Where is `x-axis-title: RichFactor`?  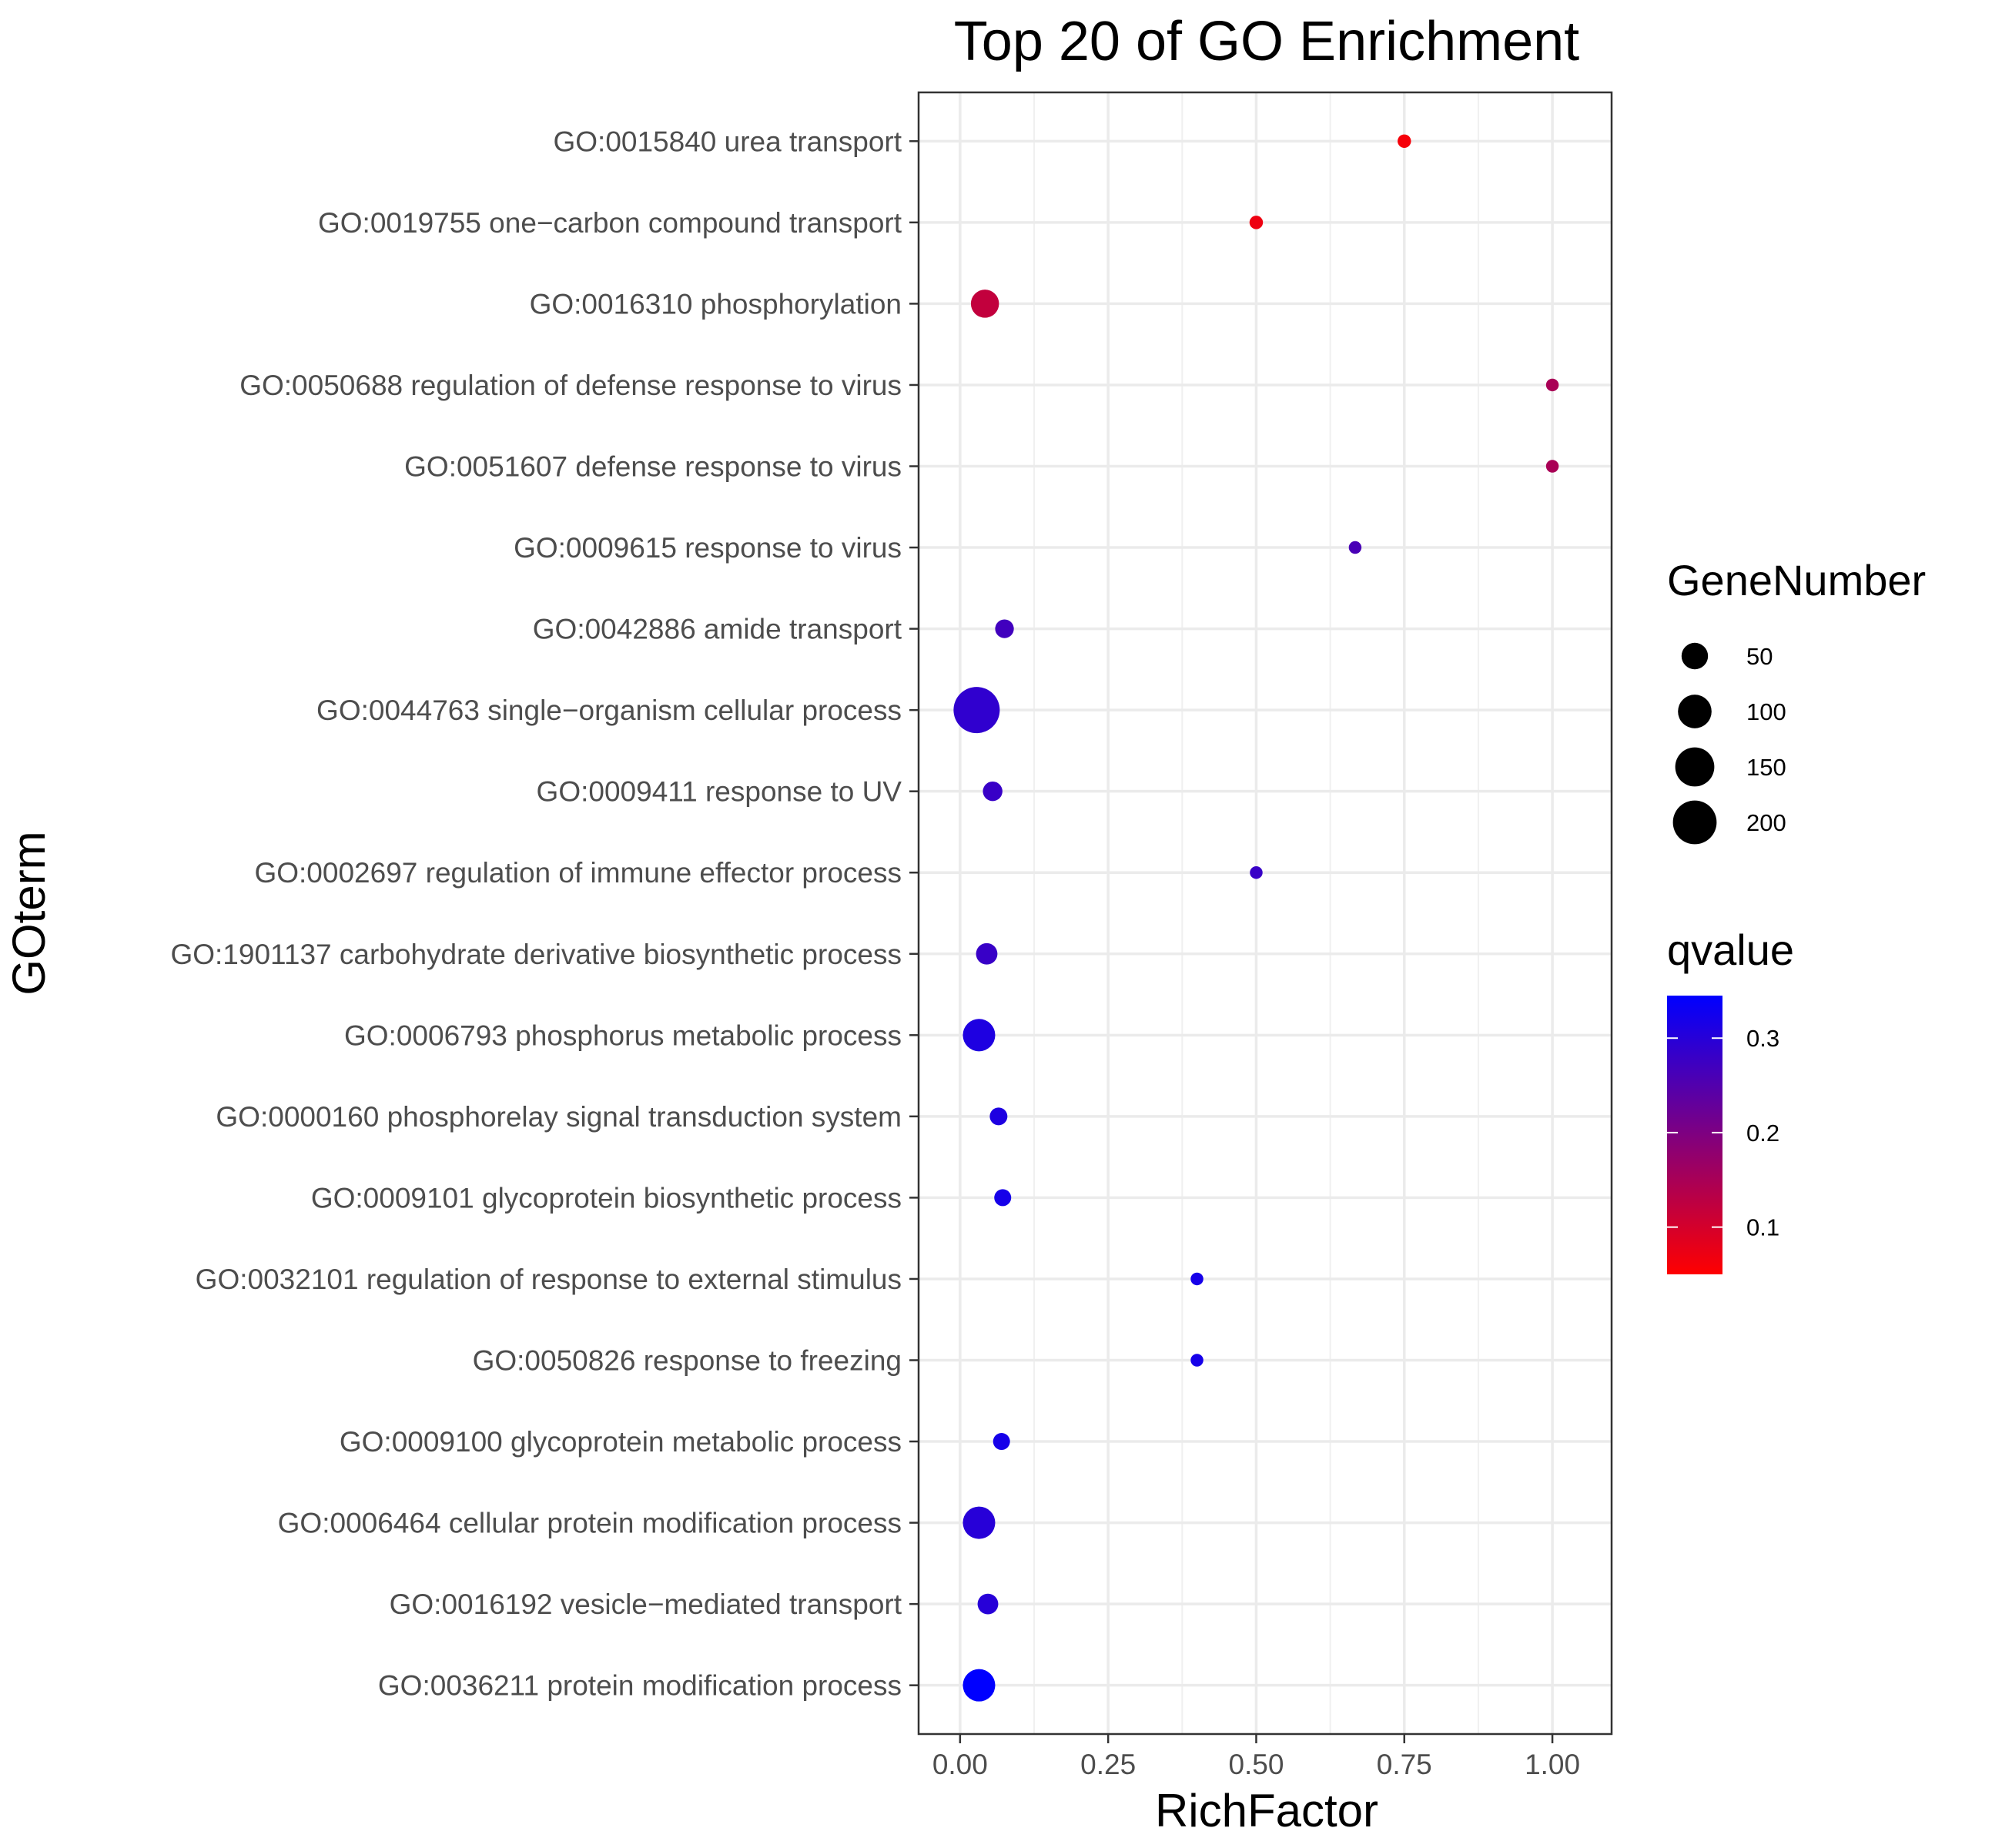
x-axis-title: RichFactor is located at coordinates (1266, 1811).